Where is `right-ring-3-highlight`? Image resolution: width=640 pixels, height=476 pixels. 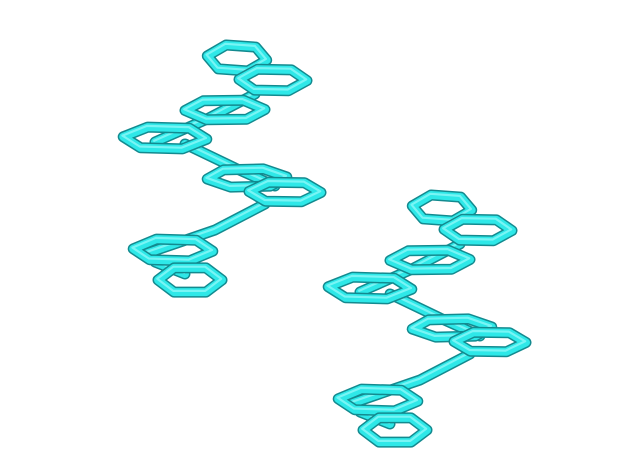 right-ring-3-highlight is located at coordinates (429, 258).